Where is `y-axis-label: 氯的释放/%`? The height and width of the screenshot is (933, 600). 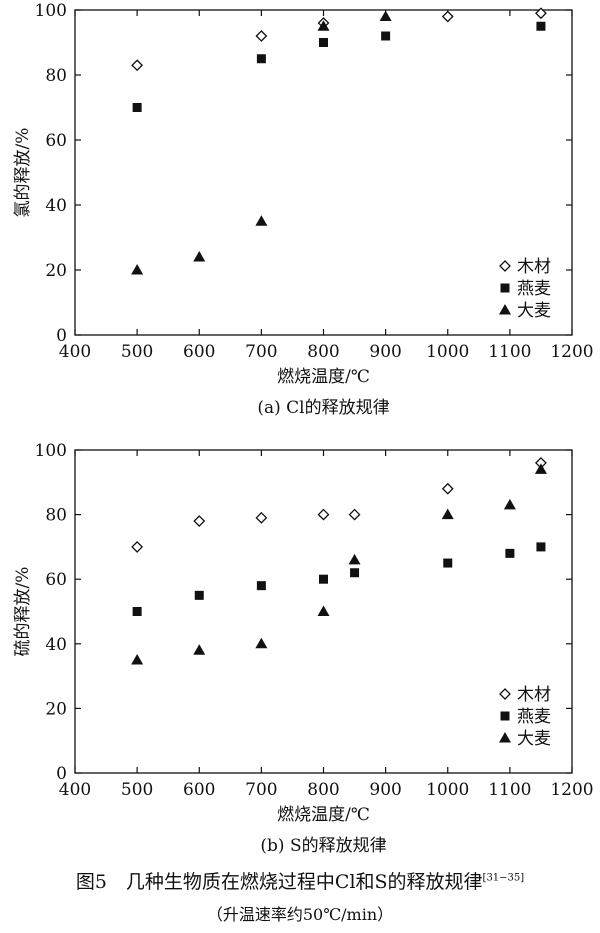 y-axis-label: 氯的释放/% is located at coordinates (23, 173).